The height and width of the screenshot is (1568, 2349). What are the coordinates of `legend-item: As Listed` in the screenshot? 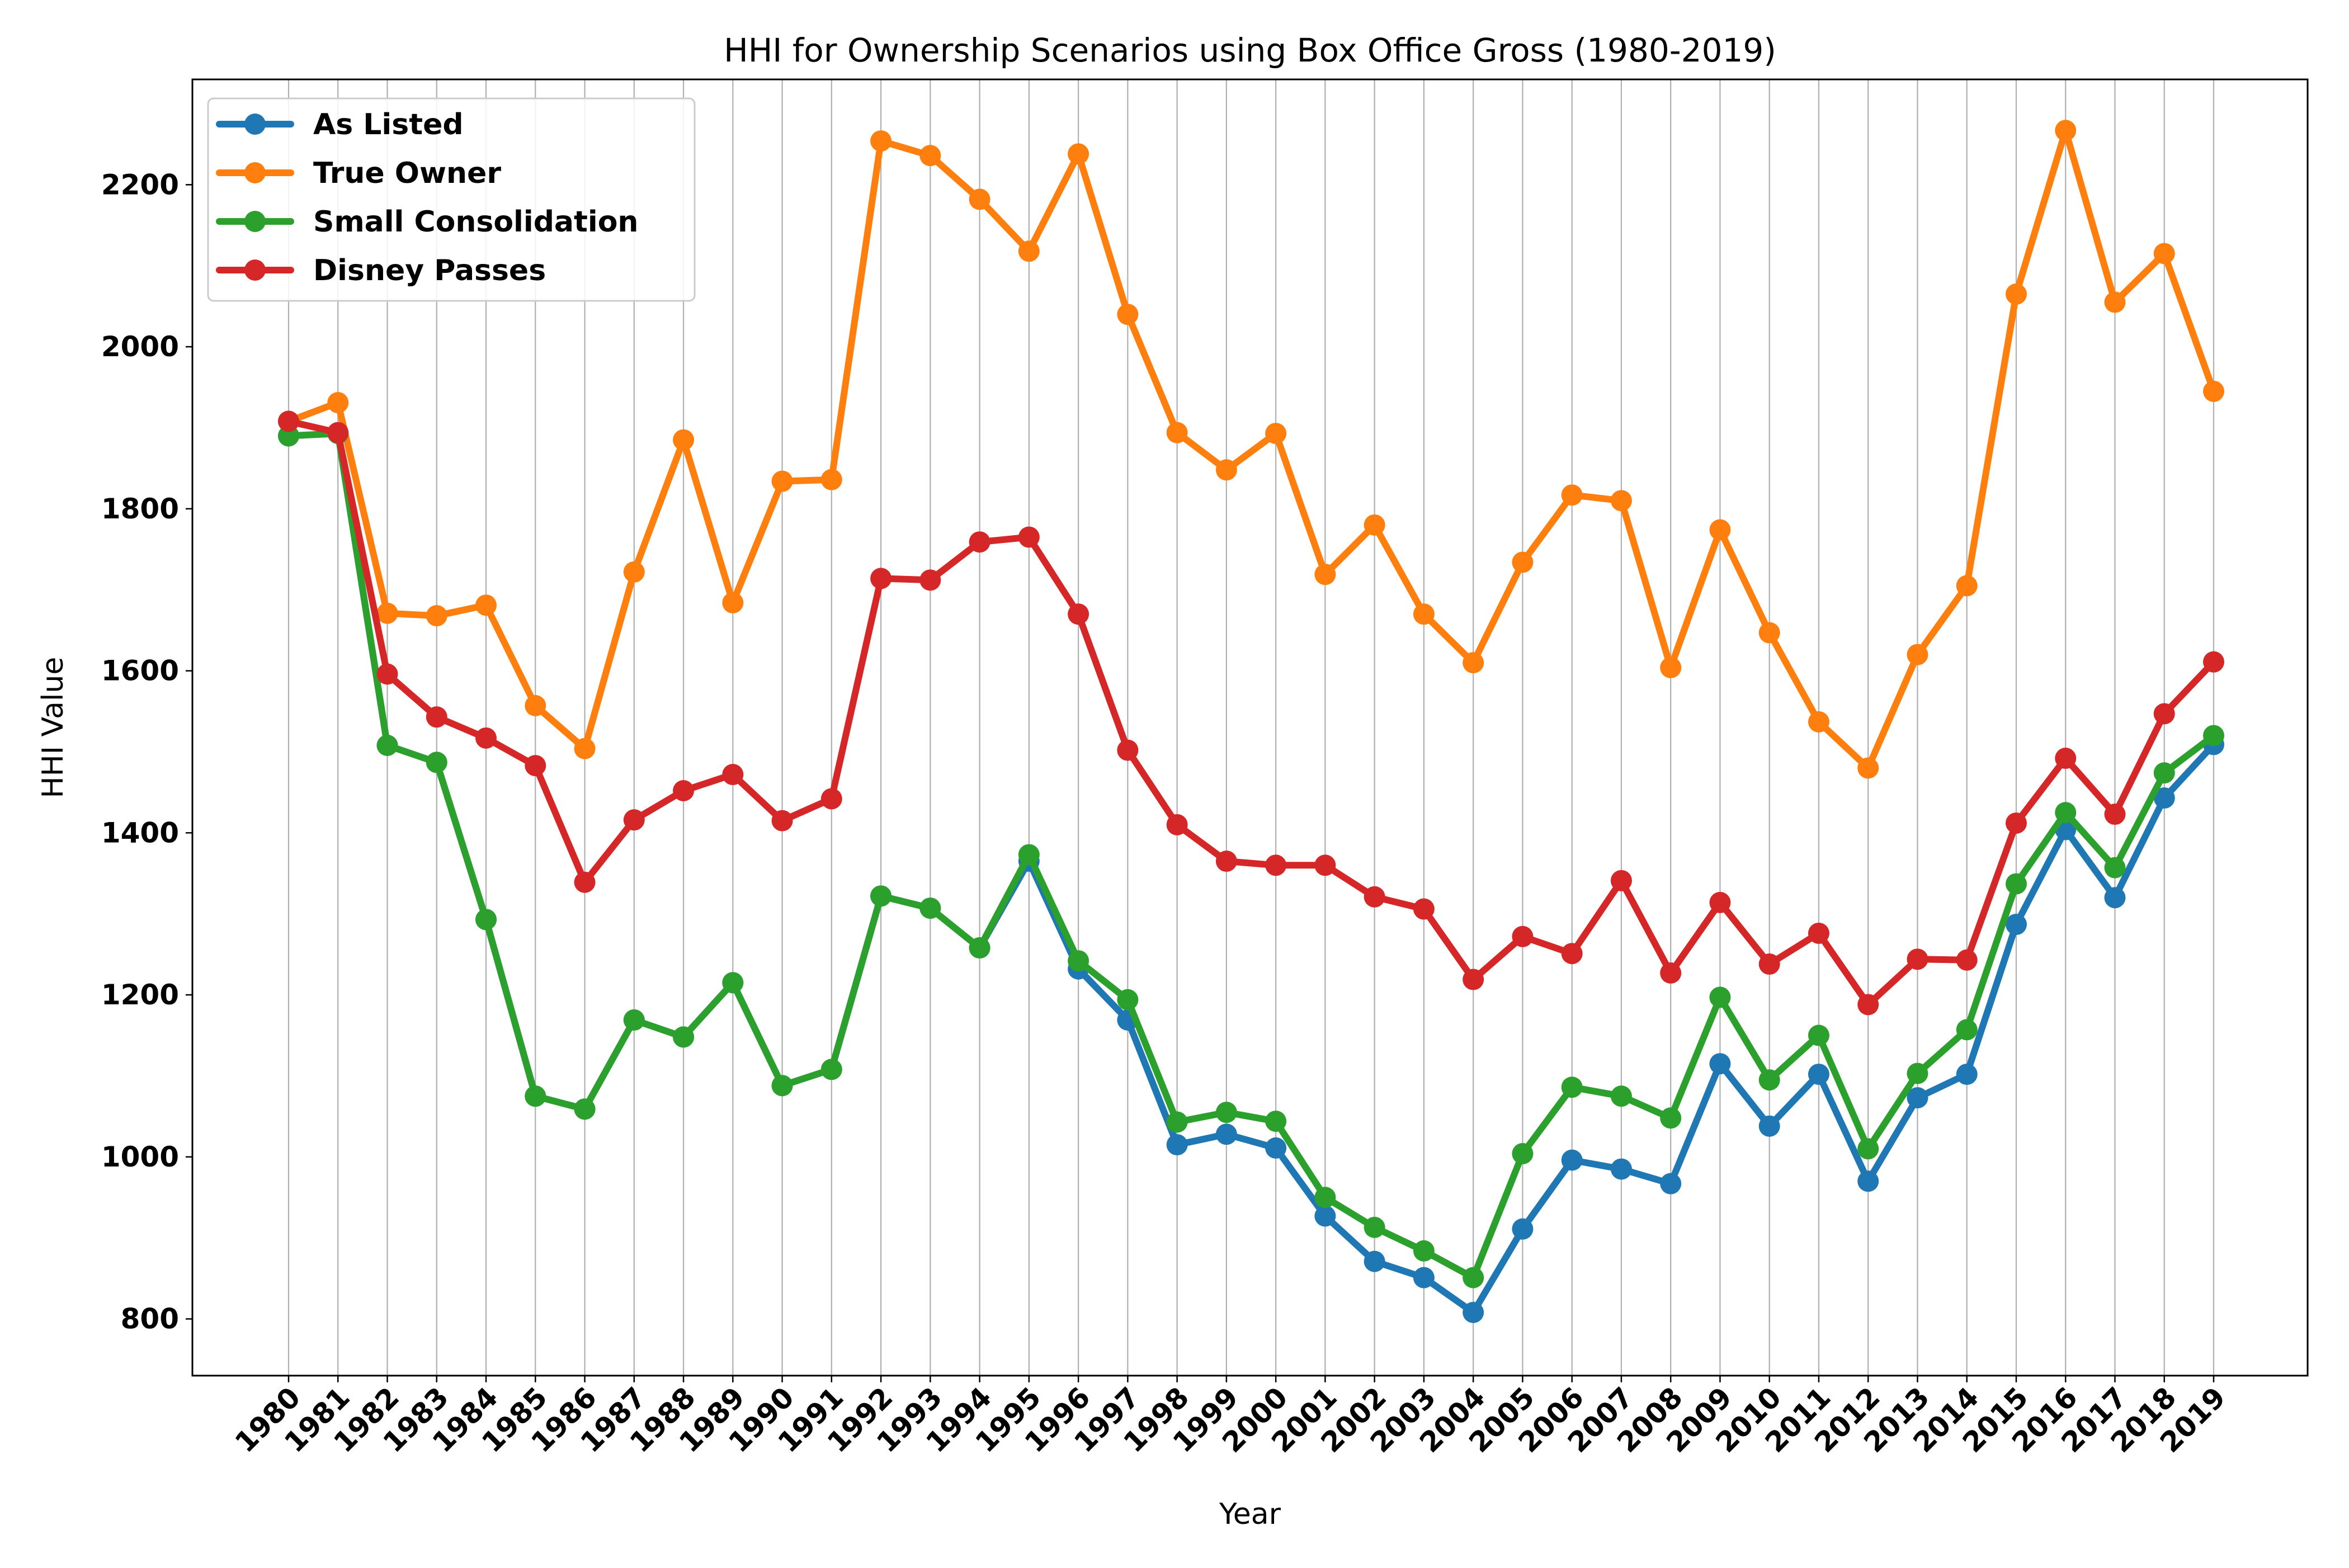 It's located at (340, 124).